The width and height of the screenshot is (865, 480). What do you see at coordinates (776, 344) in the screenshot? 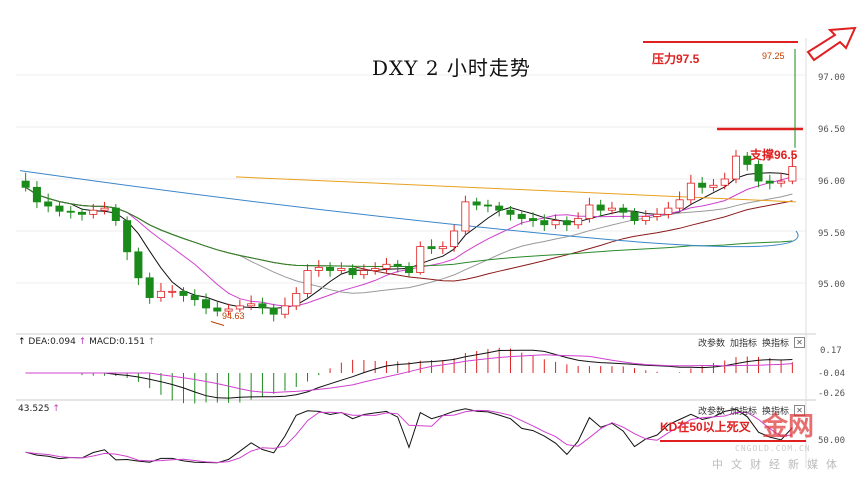
I see `macd-switch-indicator-button: 换指标` at bounding box center [776, 344].